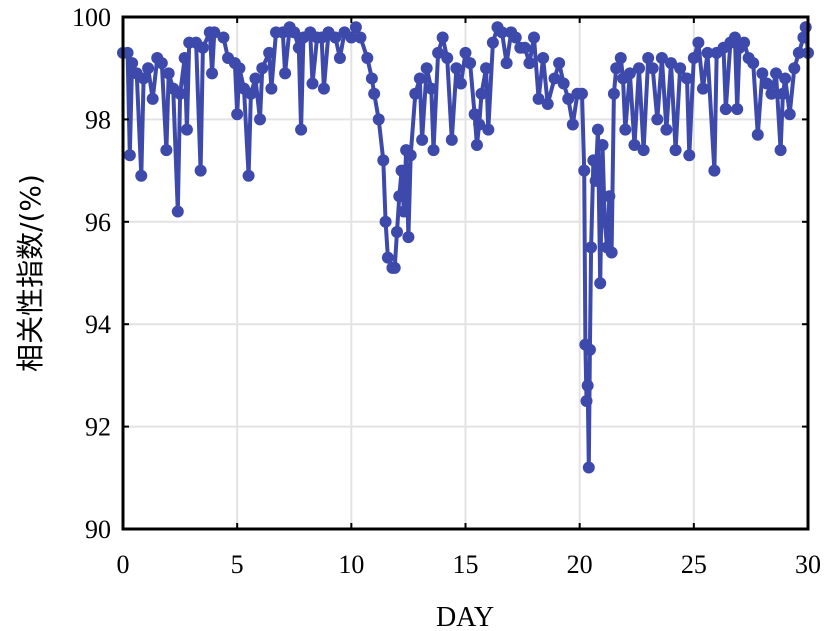  Describe the element at coordinates (351, 564) in the screenshot. I see `x-tick-label: 10` at that location.